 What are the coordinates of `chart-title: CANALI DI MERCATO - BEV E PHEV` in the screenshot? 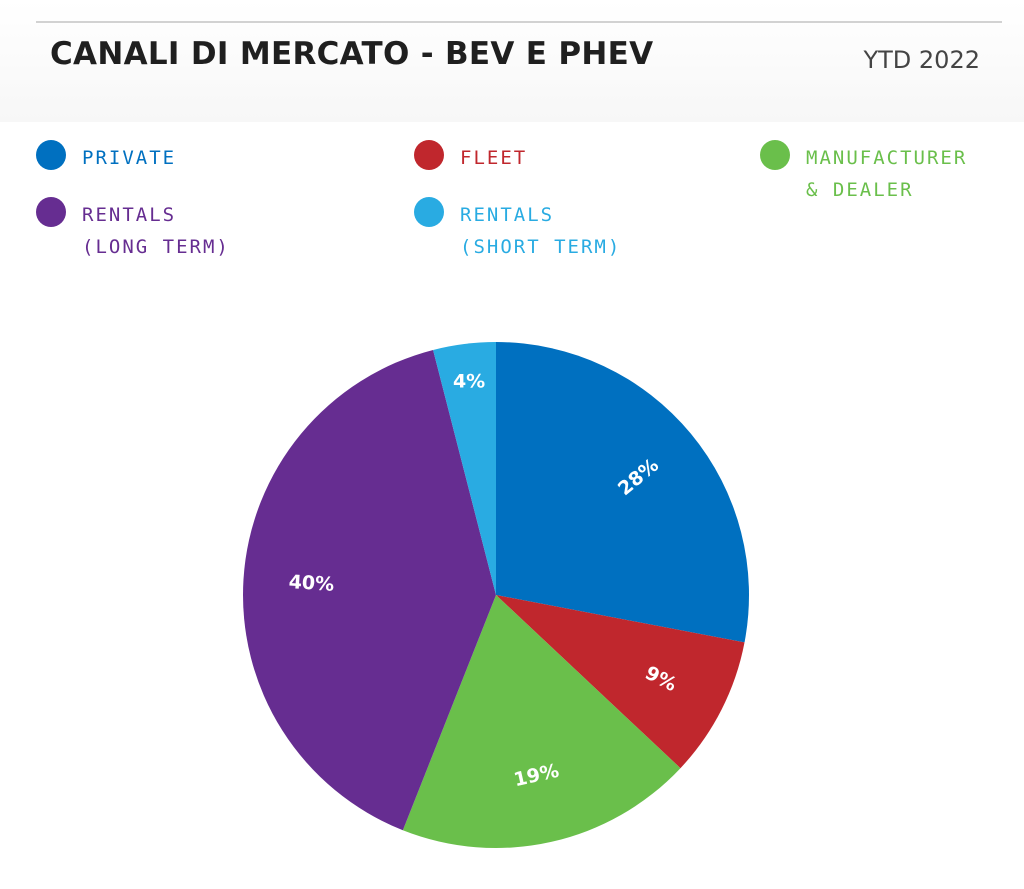 It's located at (352, 54).